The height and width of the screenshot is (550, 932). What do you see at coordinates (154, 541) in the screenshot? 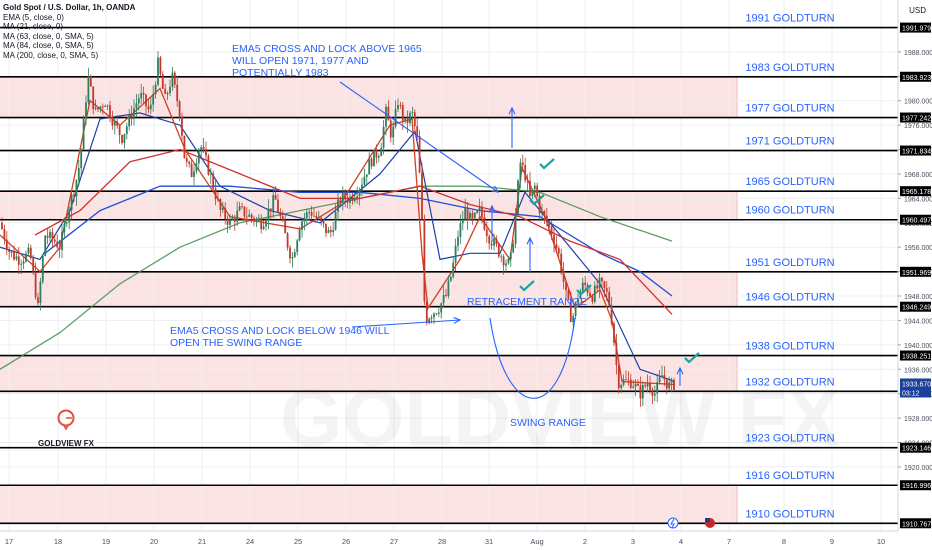
I see `time-tick-label: 20` at bounding box center [154, 541].